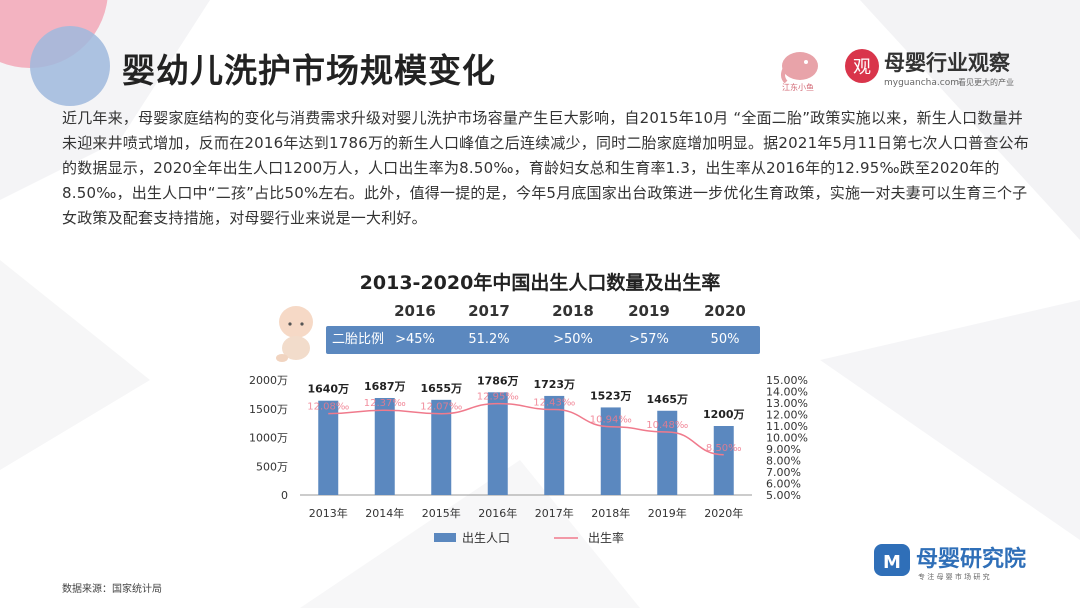 The width and height of the screenshot is (1080, 608). I want to click on baby-illustration-icon, so click(294, 334).